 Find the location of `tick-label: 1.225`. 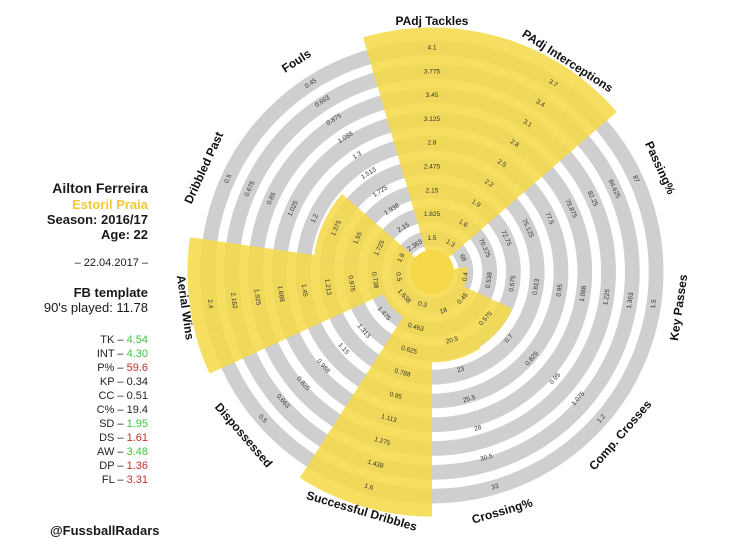

tick-label: 1.225 is located at coordinates (606, 296).